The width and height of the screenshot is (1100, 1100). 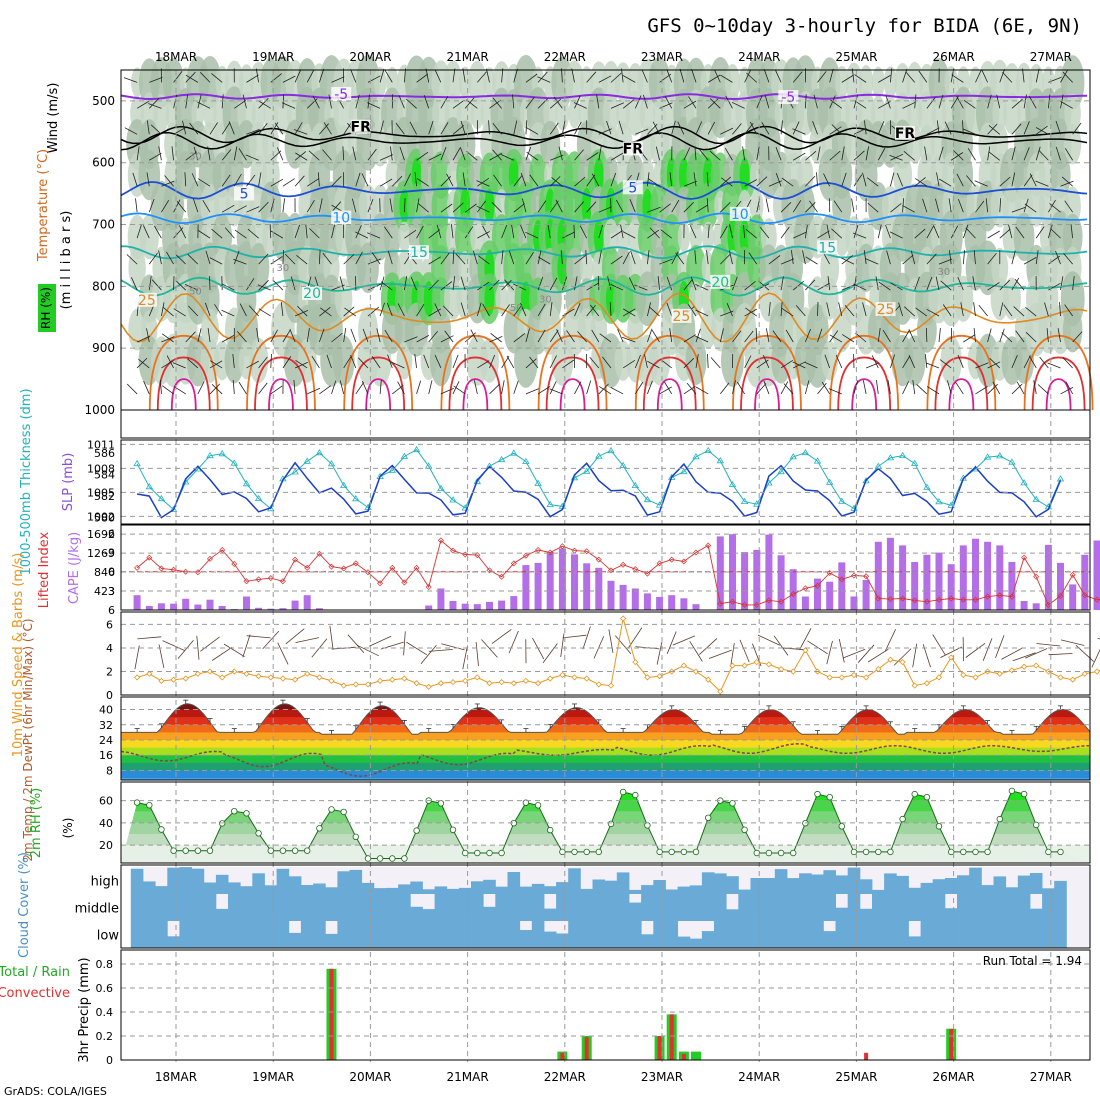 I want to click on chart-title: GFS 0~10day 3-hourly for BIDA (6E, 9N), so click(x=864, y=26).